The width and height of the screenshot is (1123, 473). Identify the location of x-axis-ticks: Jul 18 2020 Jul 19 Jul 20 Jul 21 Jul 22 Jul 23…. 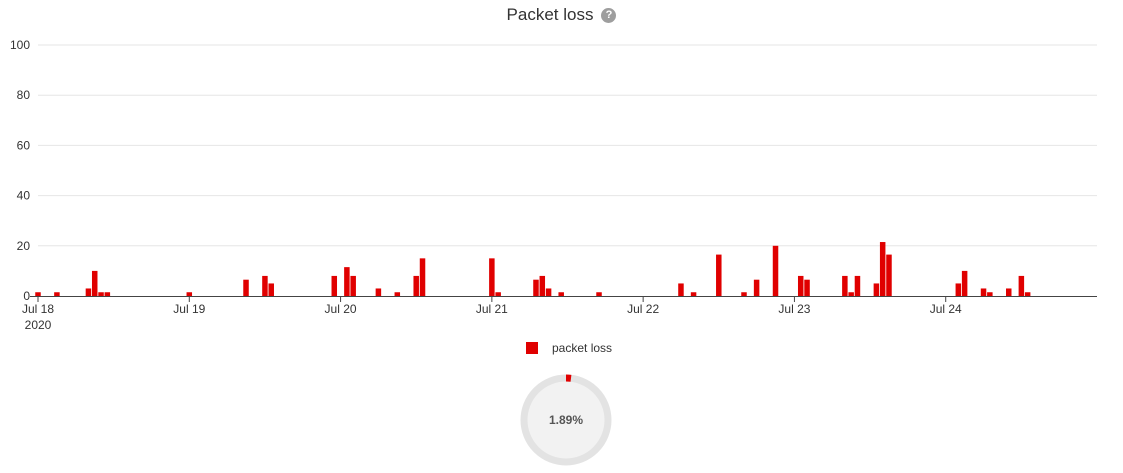
(492, 314).